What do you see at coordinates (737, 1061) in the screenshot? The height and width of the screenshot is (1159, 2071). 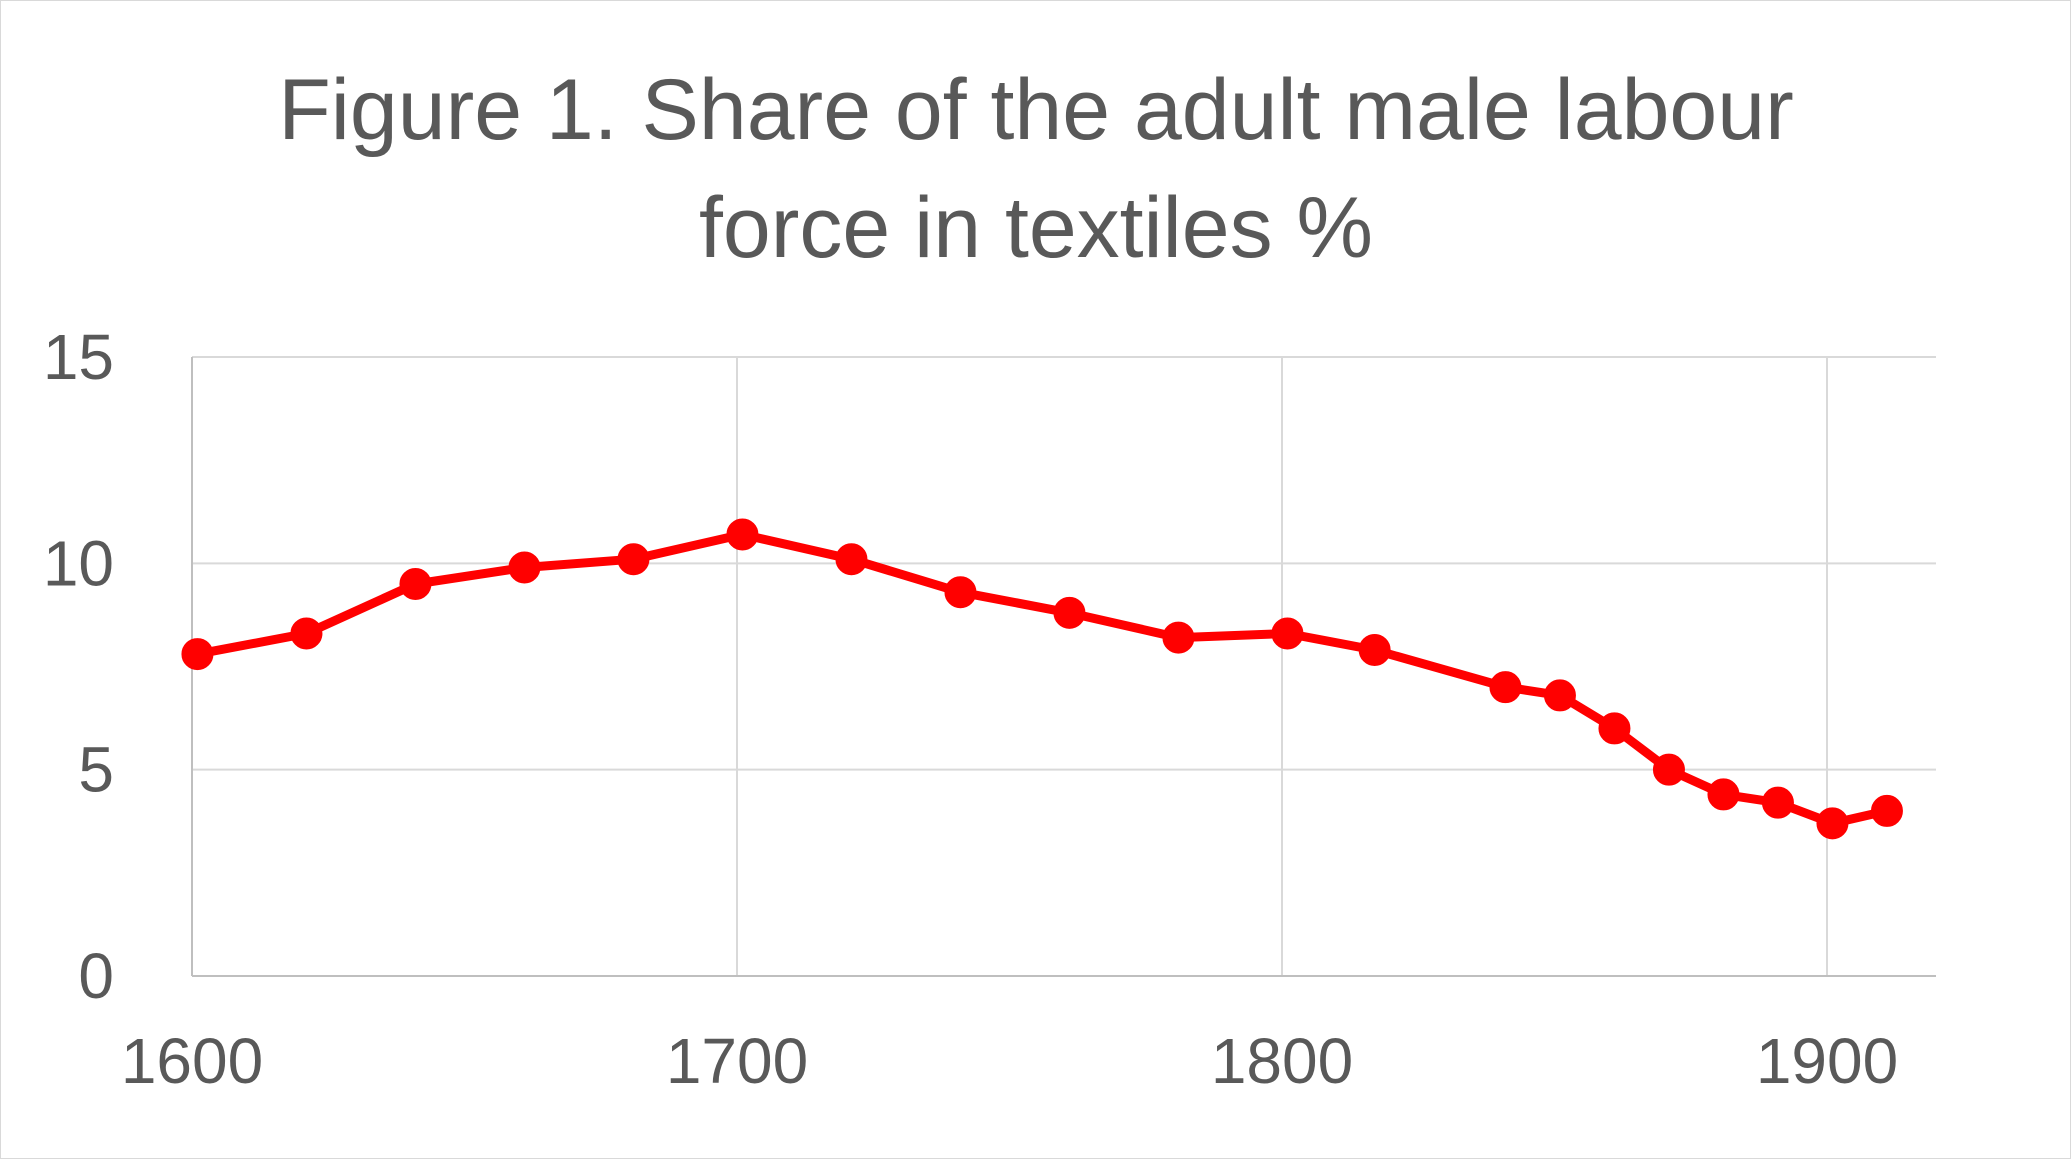 I see `x-tick-label: 1700` at bounding box center [737, 1061].